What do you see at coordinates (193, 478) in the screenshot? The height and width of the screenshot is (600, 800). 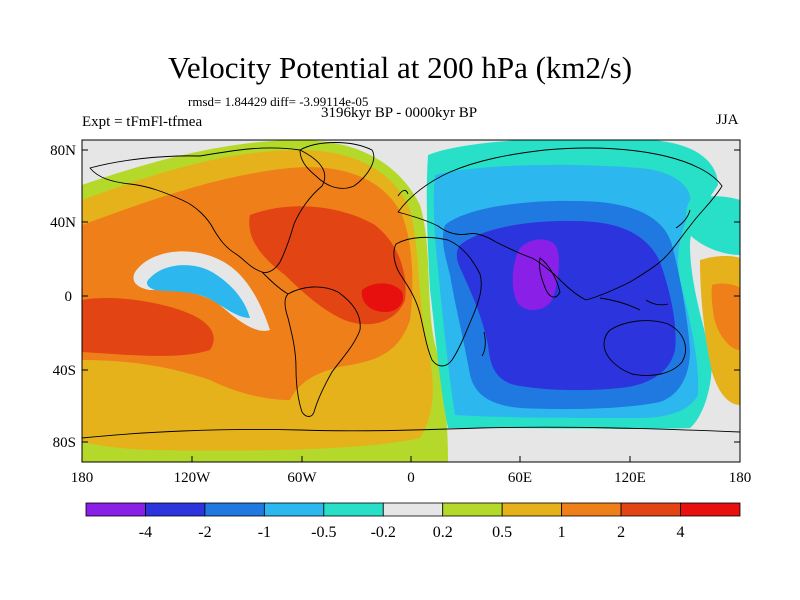 I see `lon-label-120W: 120W` at bounding box center [193, 478].